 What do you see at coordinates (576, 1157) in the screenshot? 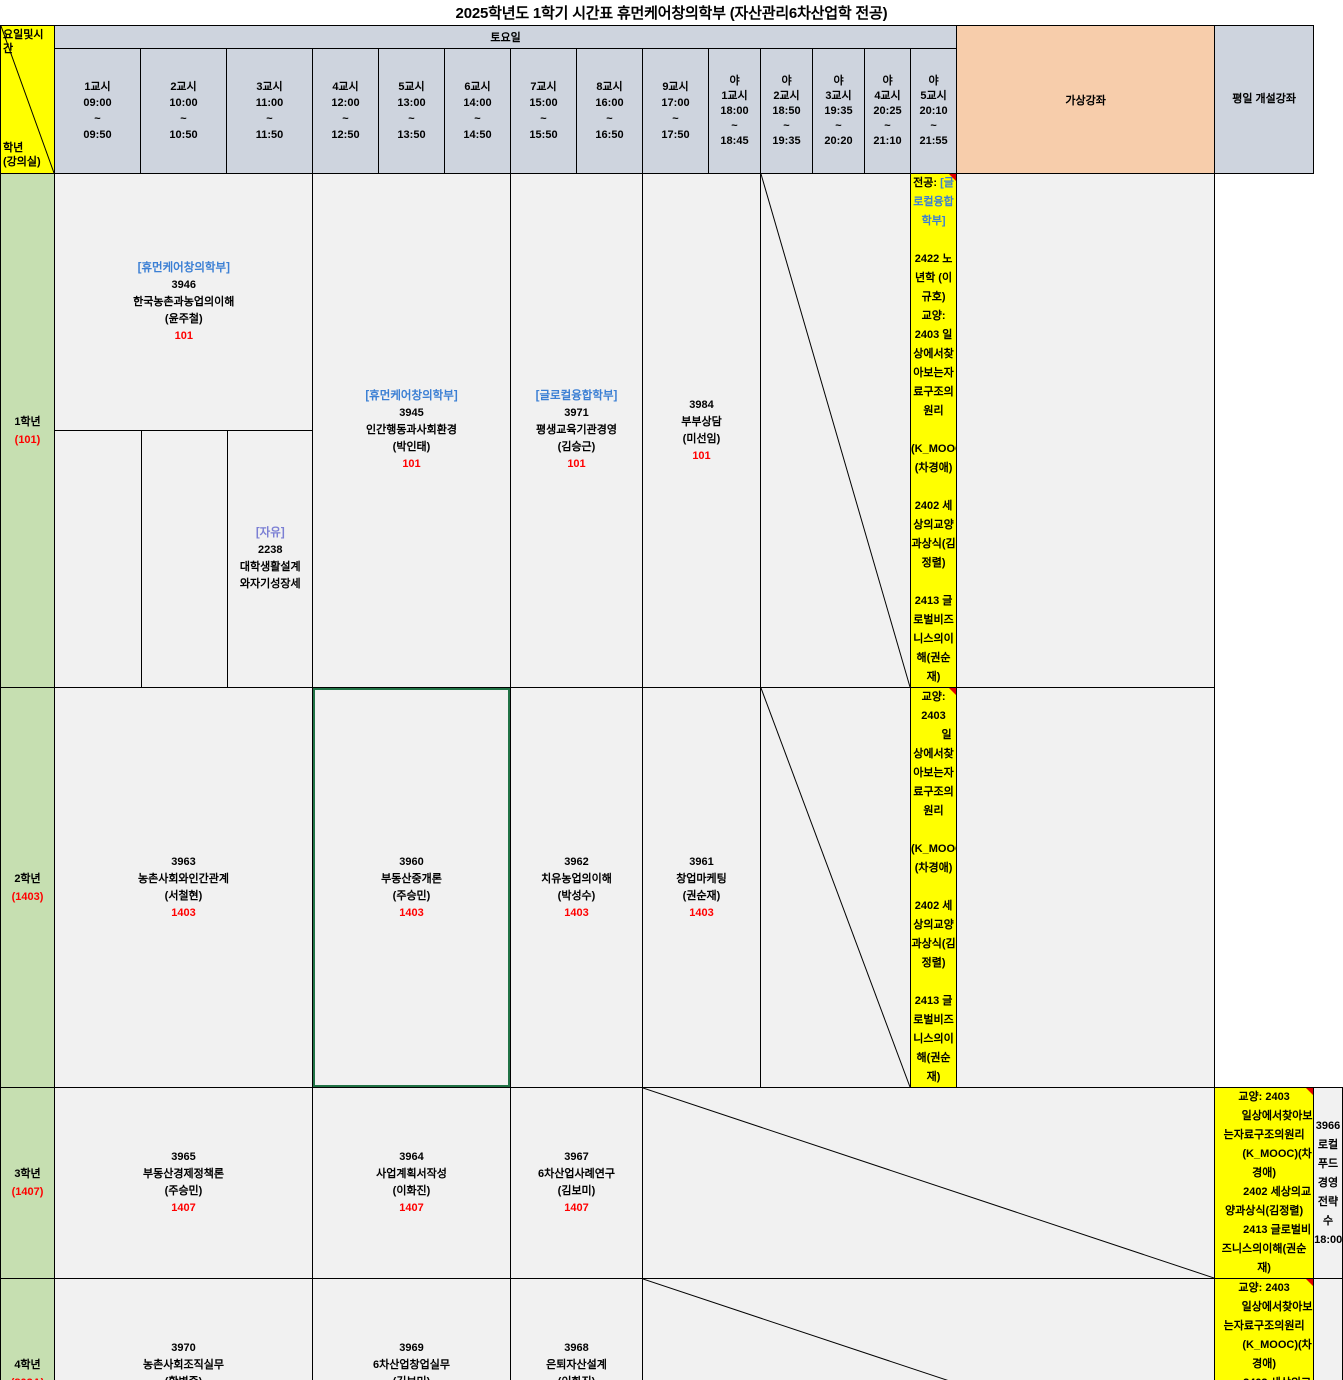
I see `course-code: 3967` at bounding box center [576, 1157].